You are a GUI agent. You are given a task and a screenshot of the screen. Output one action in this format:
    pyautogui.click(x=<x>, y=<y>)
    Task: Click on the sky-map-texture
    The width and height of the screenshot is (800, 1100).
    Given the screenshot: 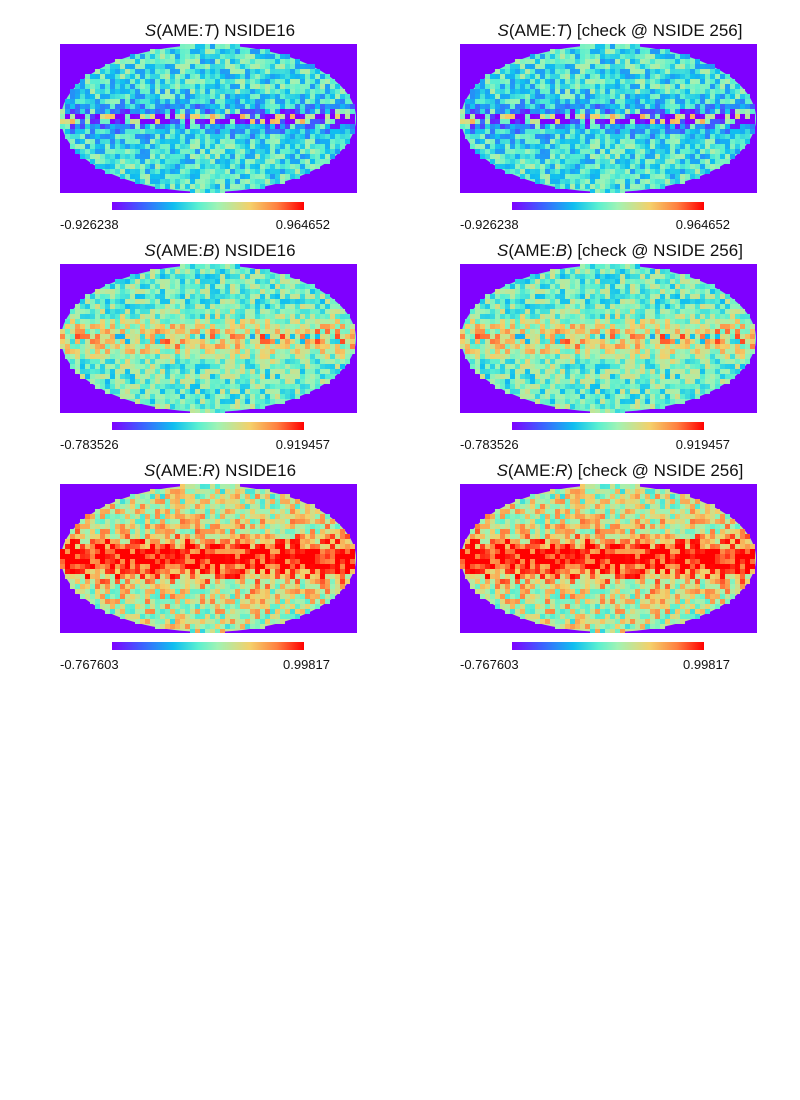 What is the action you would take?
    pyautogui.click(x=208, y=338)
    